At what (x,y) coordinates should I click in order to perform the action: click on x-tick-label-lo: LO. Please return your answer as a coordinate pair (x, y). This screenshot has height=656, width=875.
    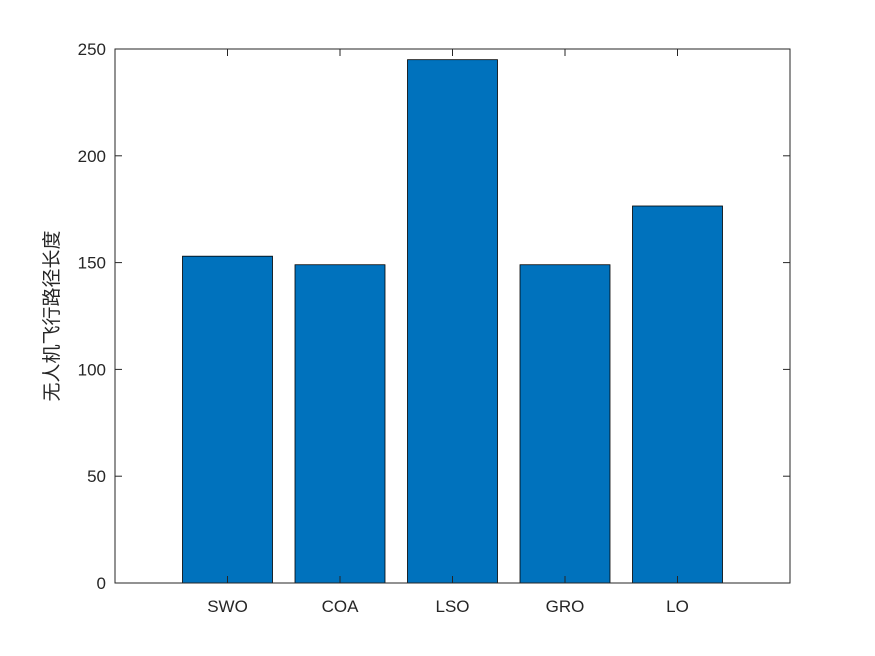
    Looking at the image, I should click on (677, 606).